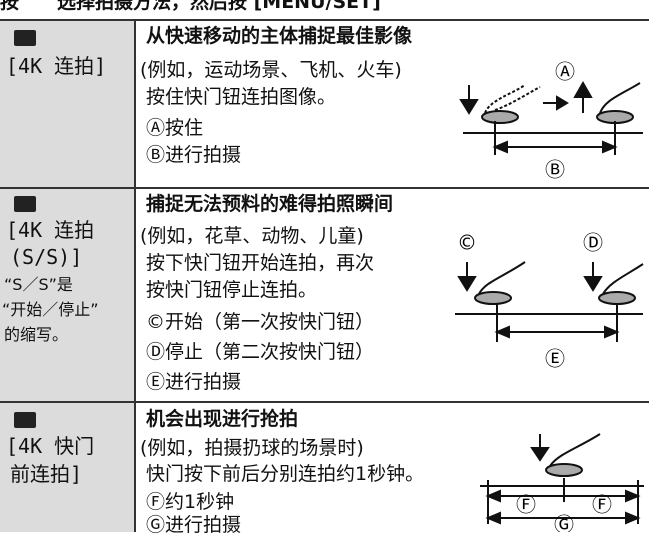 This screenshot has height=537, width=649. Describe the element at coordinates (555, 359) in the screenshot. I see `diagram-label: Ⓔ` at that location.